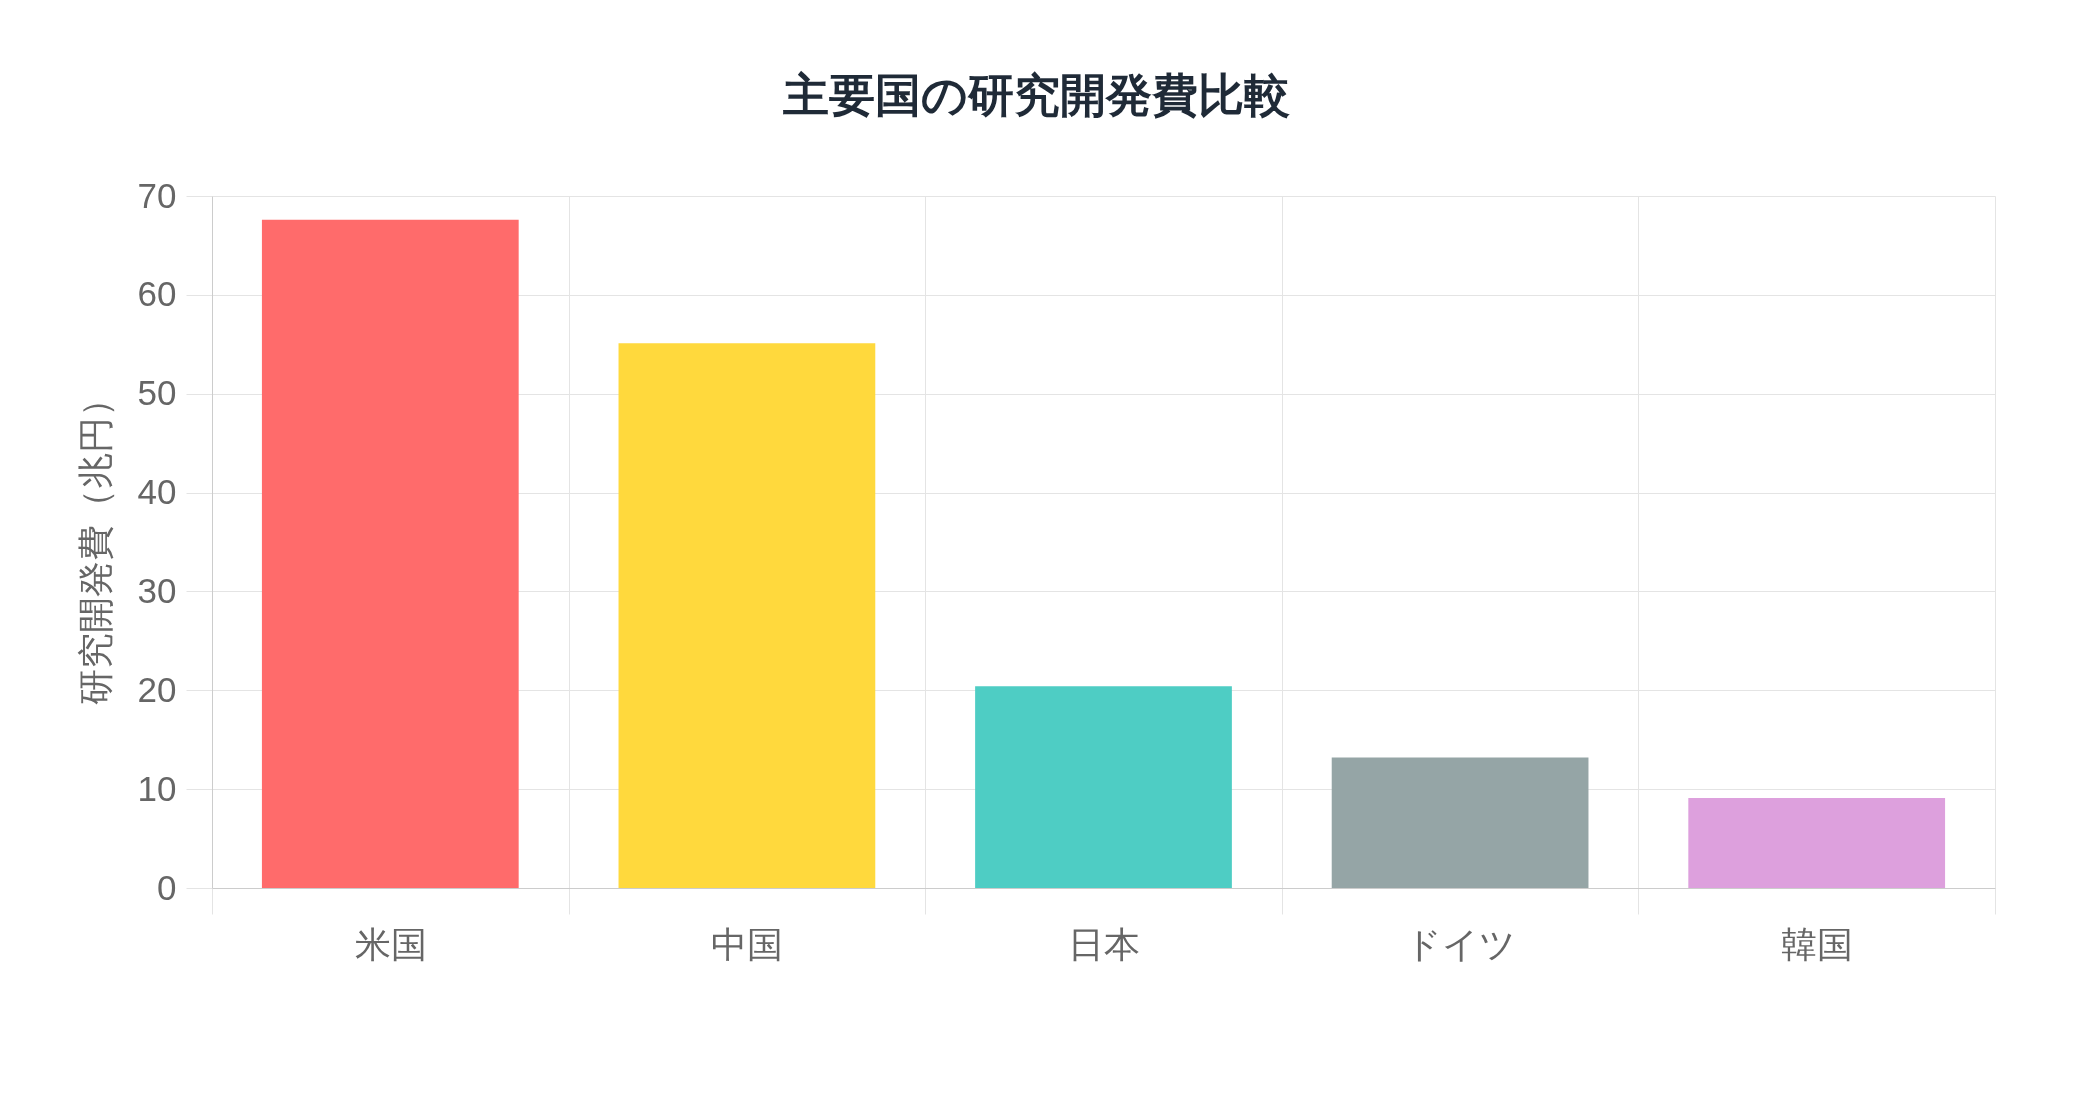 The image size is (2081, 1118). I want to click on x-tick-label: 韓国, so click(1817, 944).